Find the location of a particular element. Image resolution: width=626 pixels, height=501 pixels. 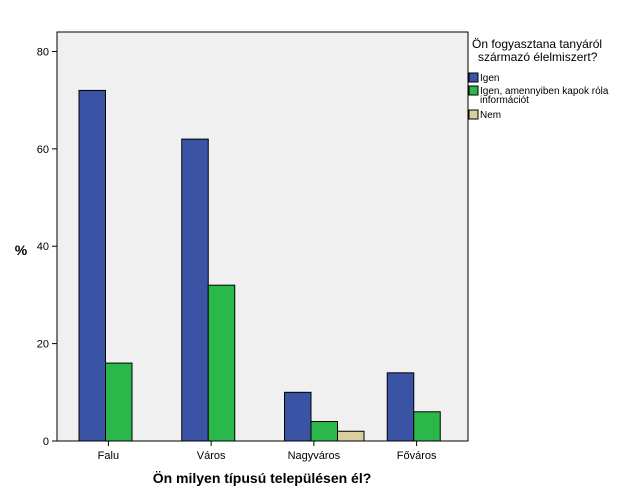

legend-title-line: Ön fogyasztana tanyáról is located at coordinates (537, 44).